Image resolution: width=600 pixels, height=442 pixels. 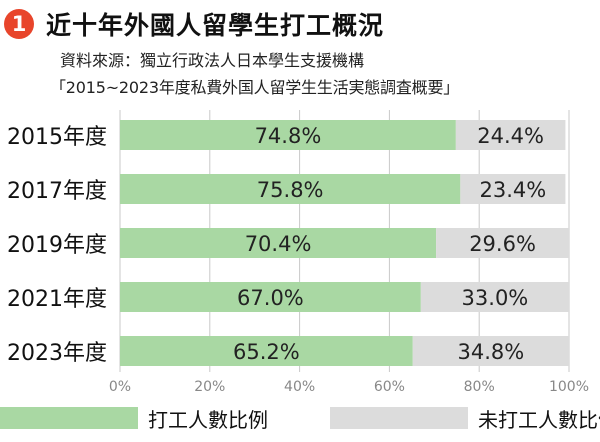 I want to click on data-label-work: 70.4%, so click(x=278, y=244).